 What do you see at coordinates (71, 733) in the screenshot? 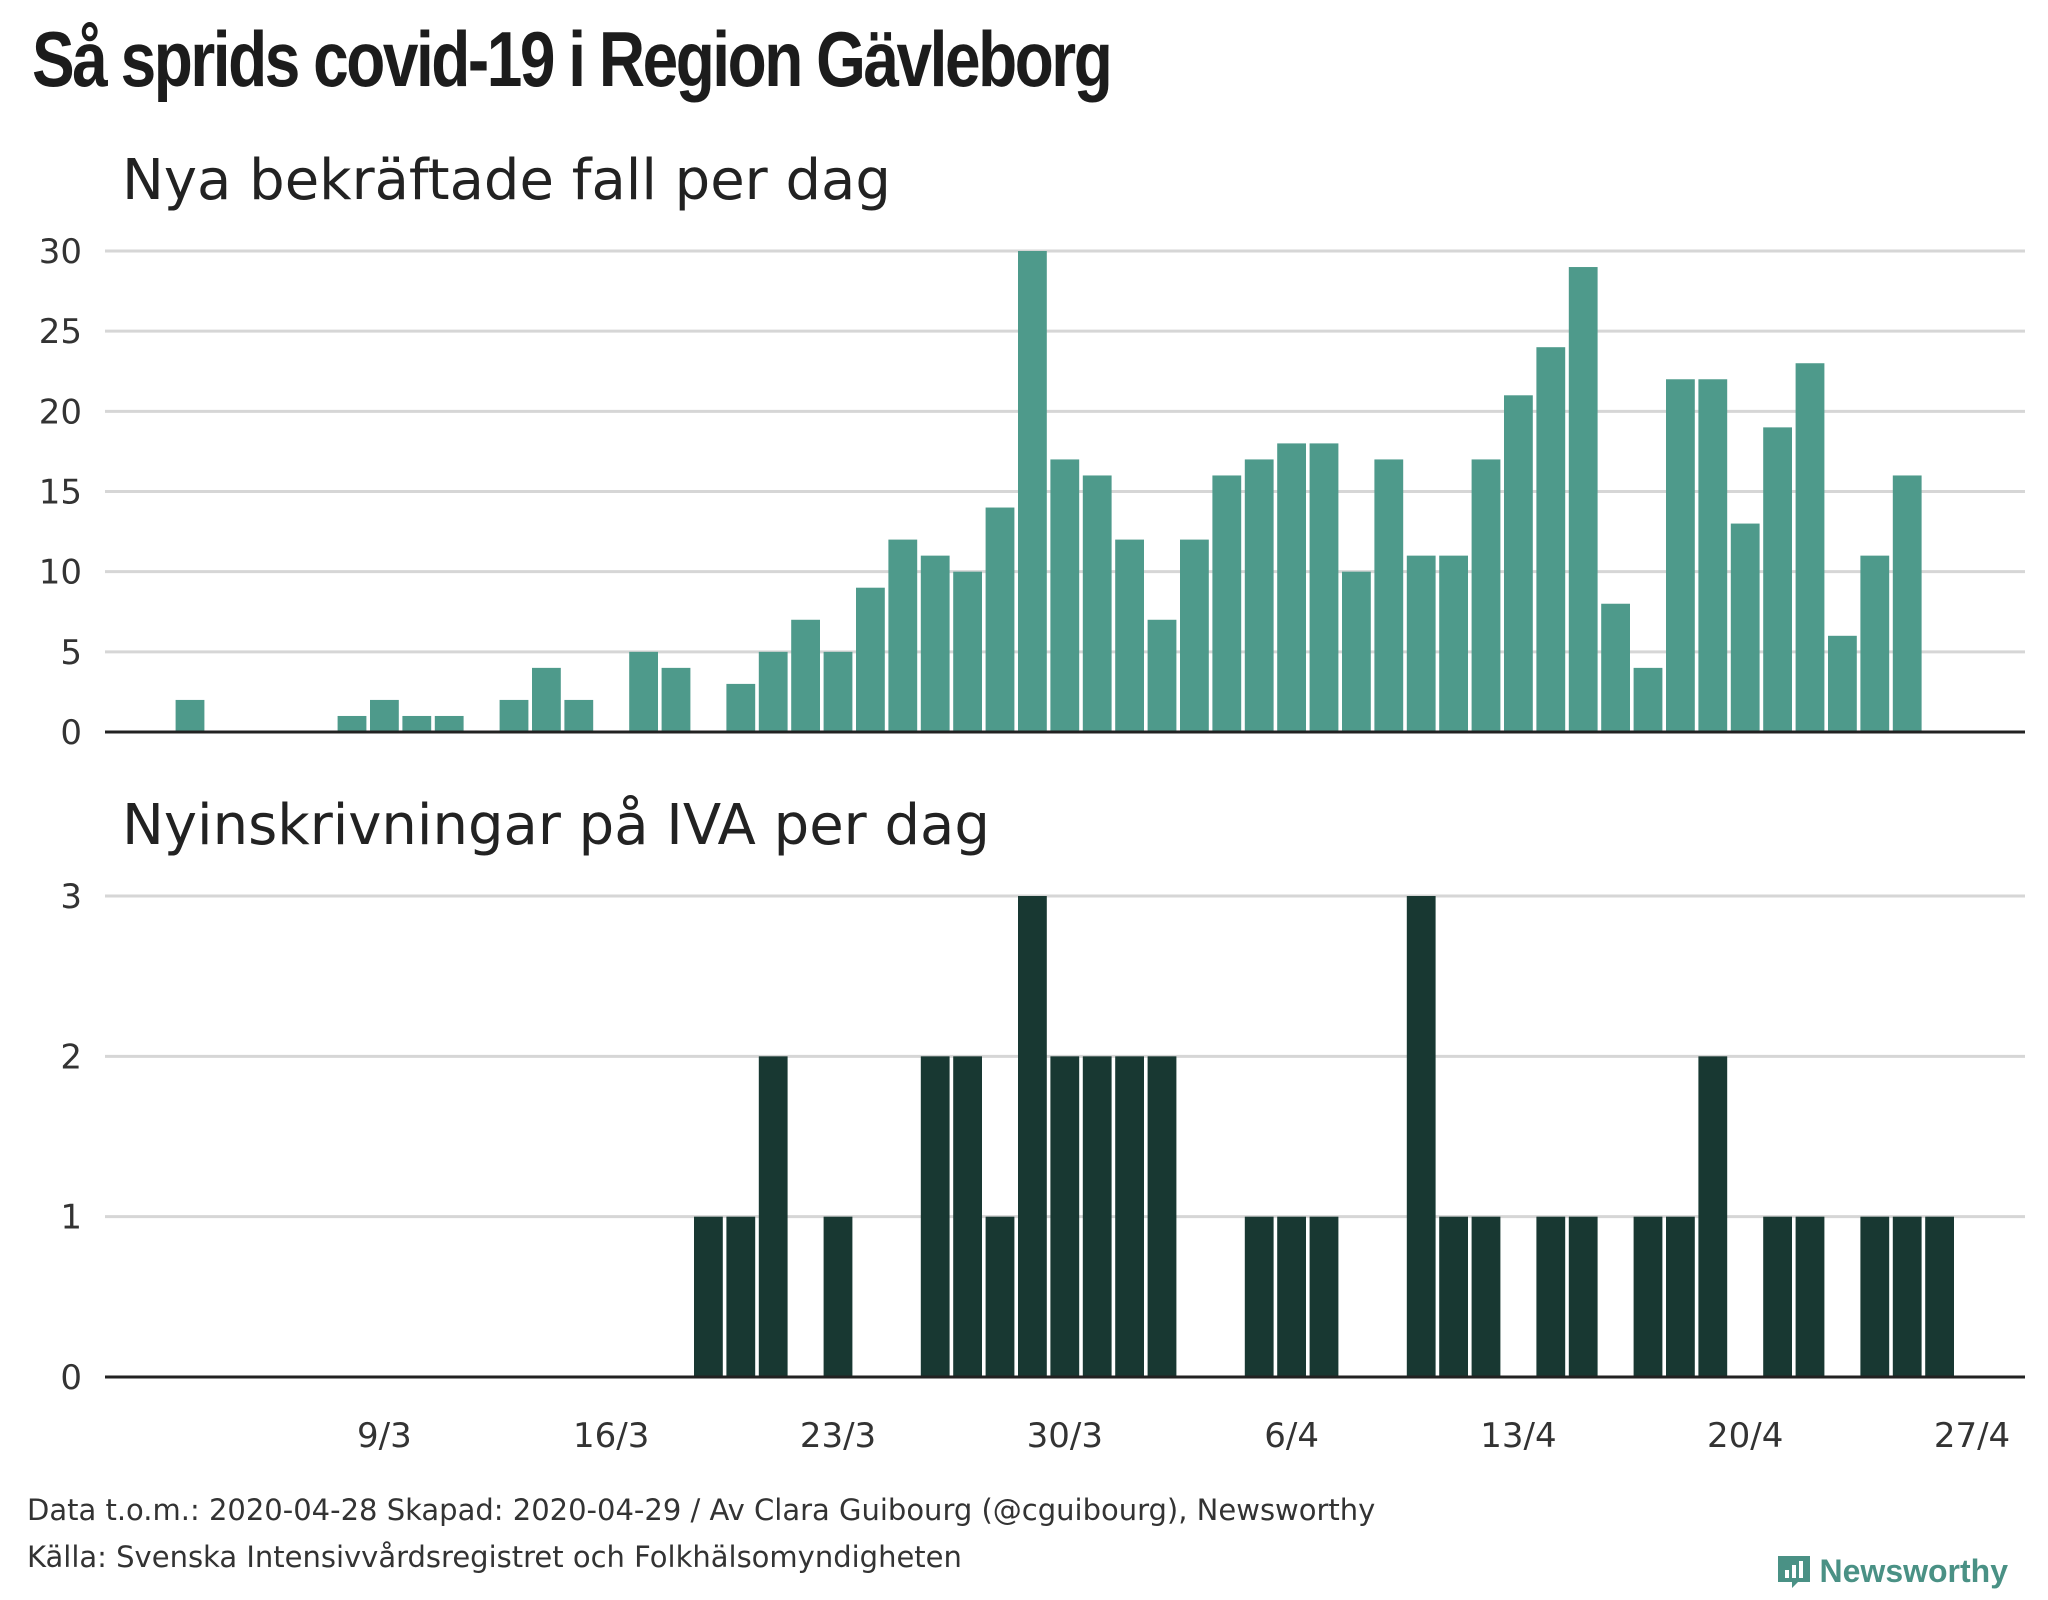
I see `cases-y-tick-label: 0` at bounding box center [71, 733].